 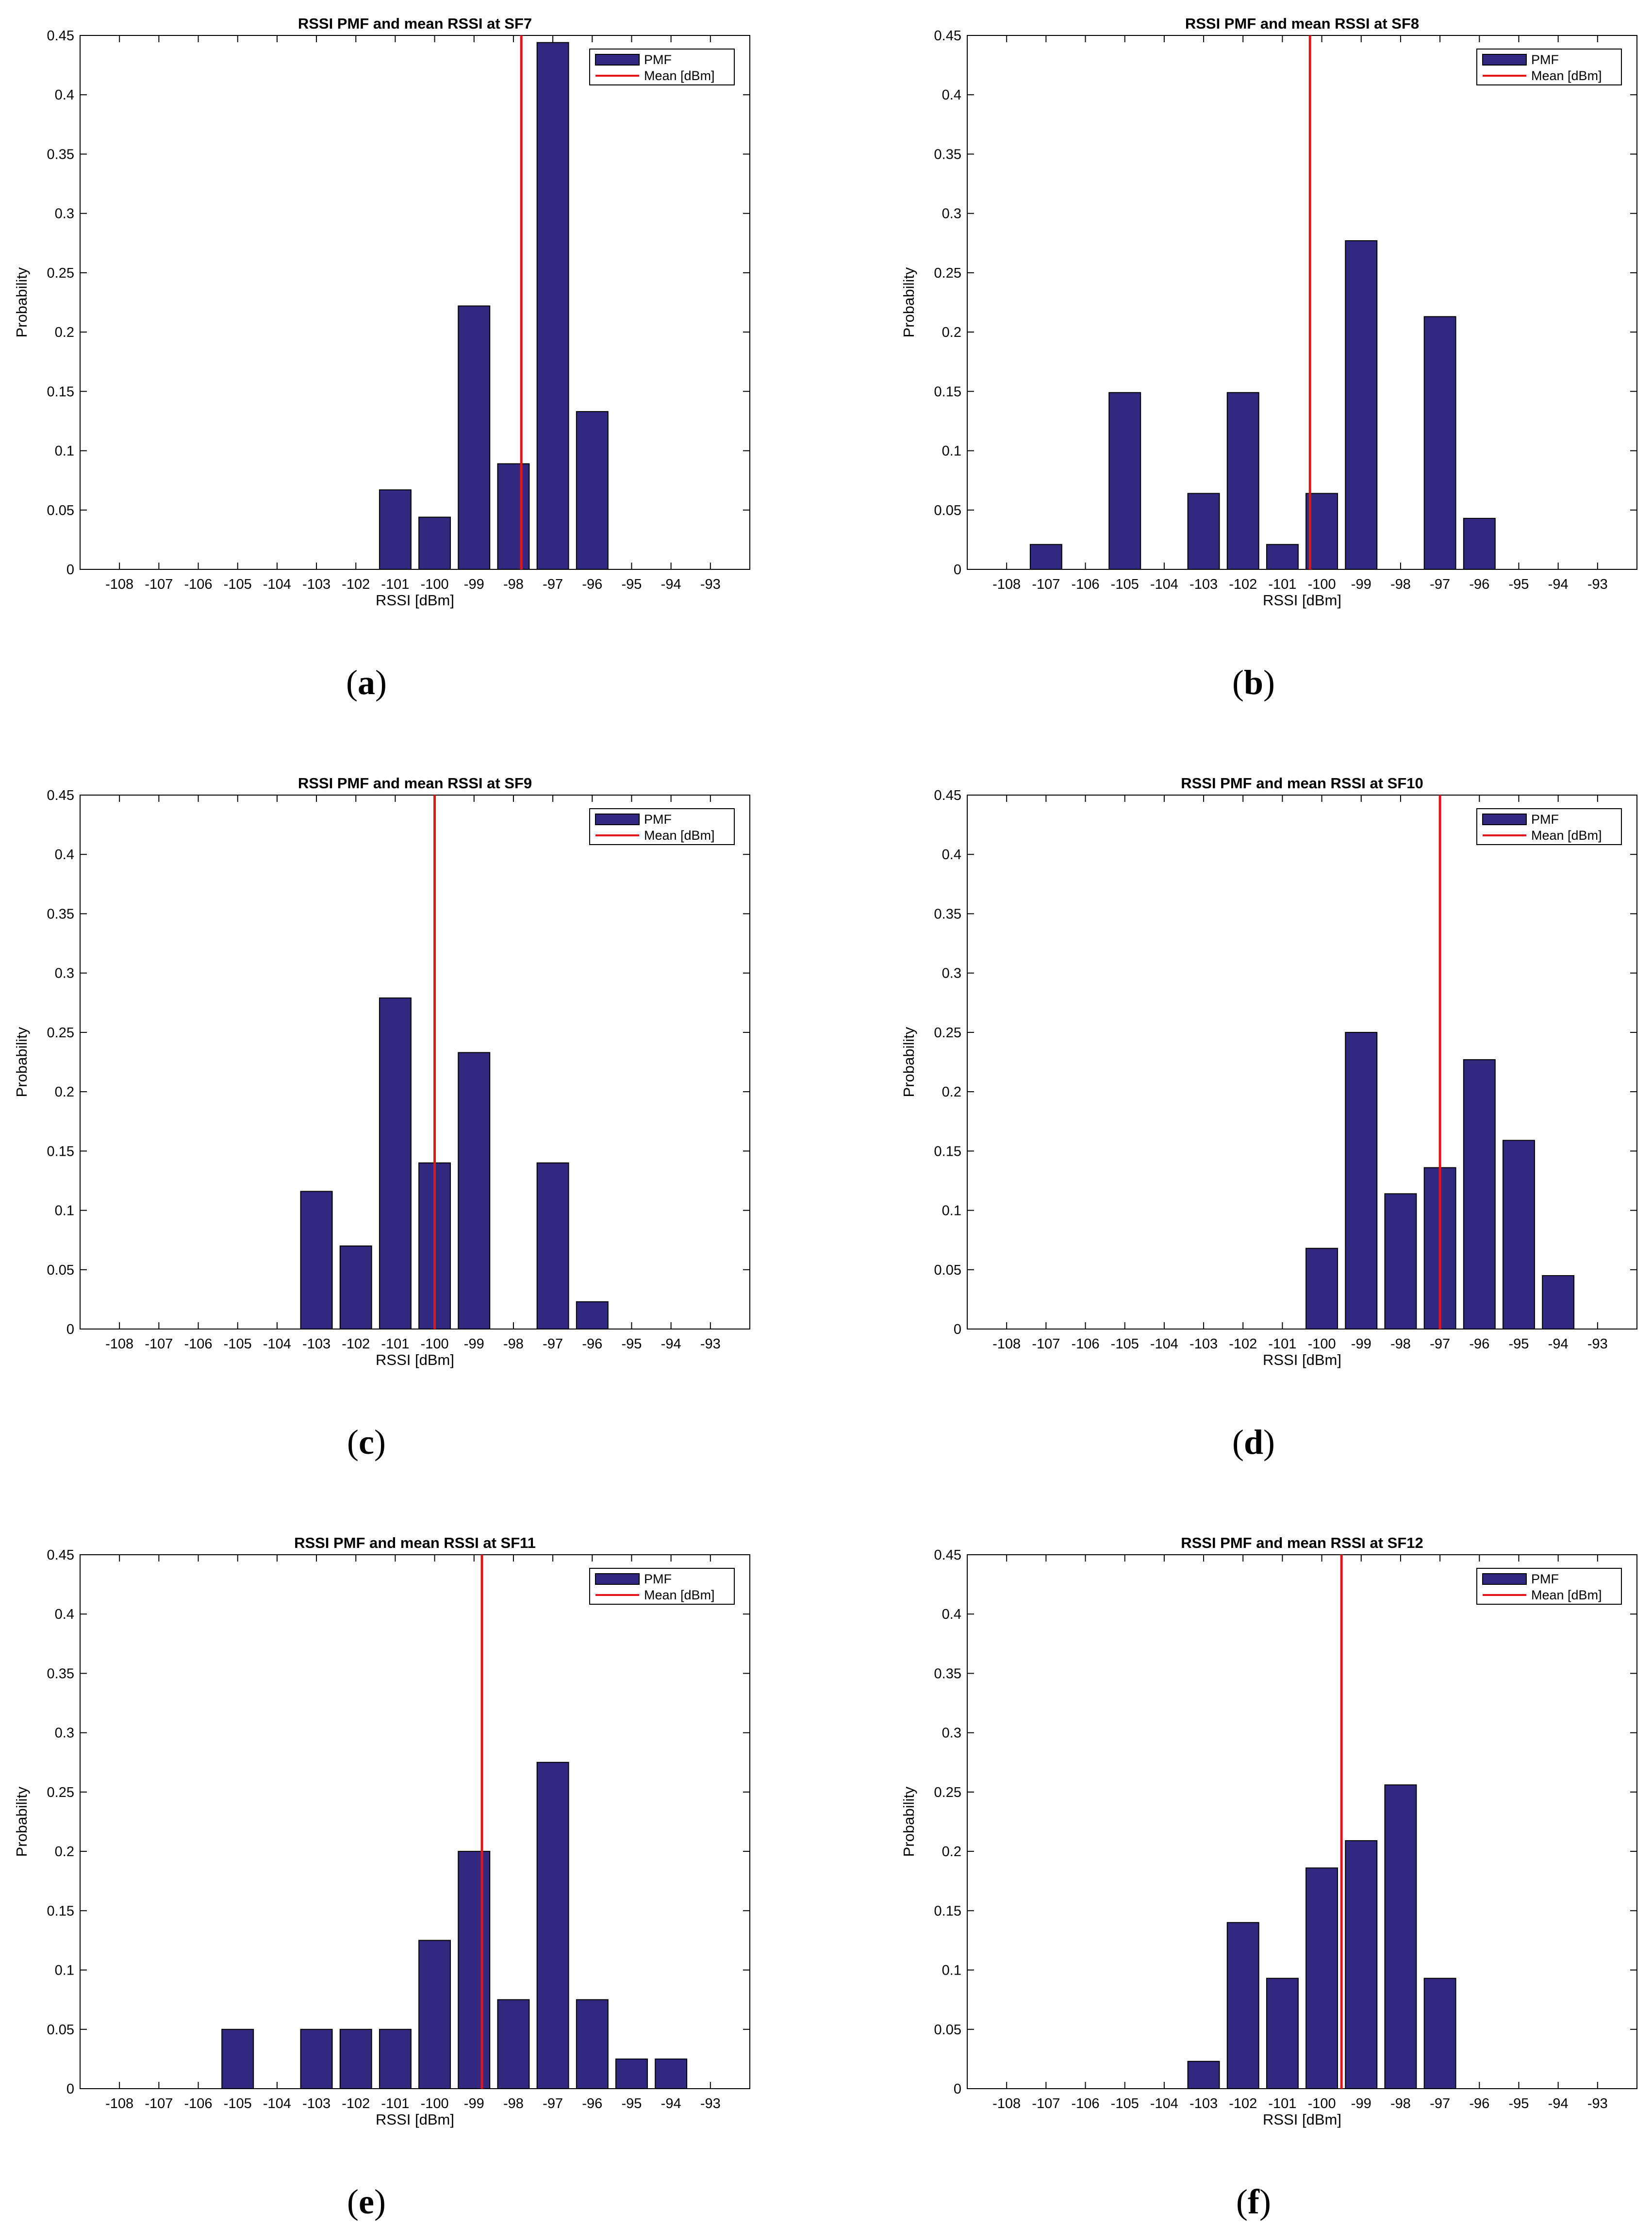 I want to click on x-tick-label: -101, so click(x=1282, y=2103).